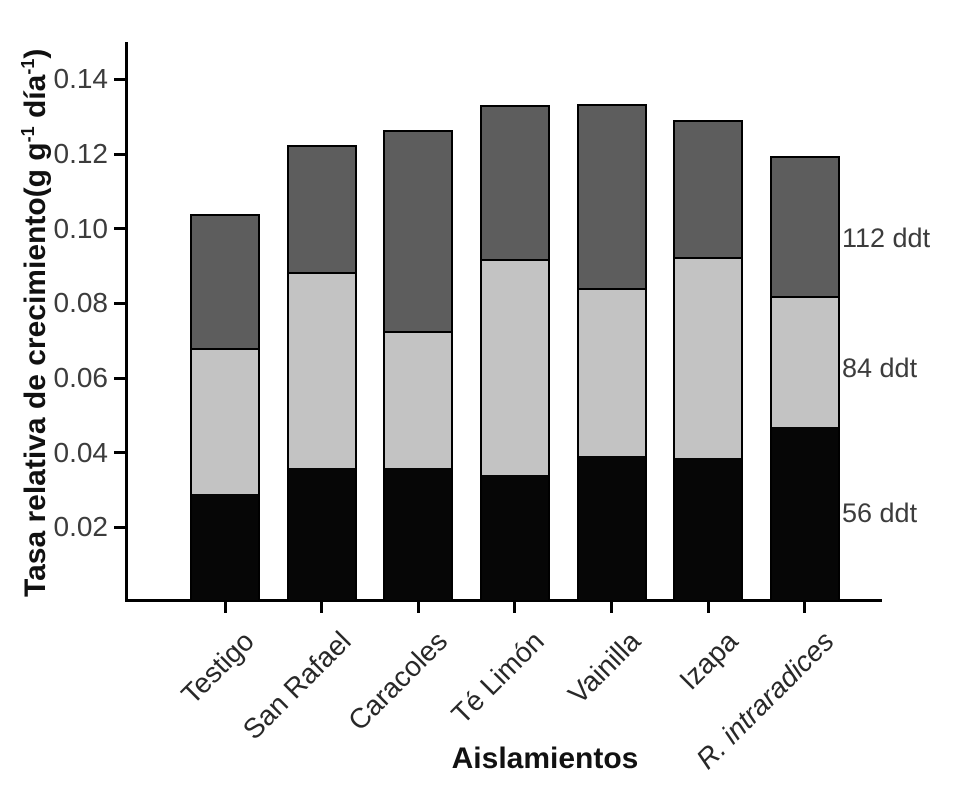 This screenshot has width=968, height=789. I want to click on series-label-84-ddt: 84 ddt, so click(880, 367).